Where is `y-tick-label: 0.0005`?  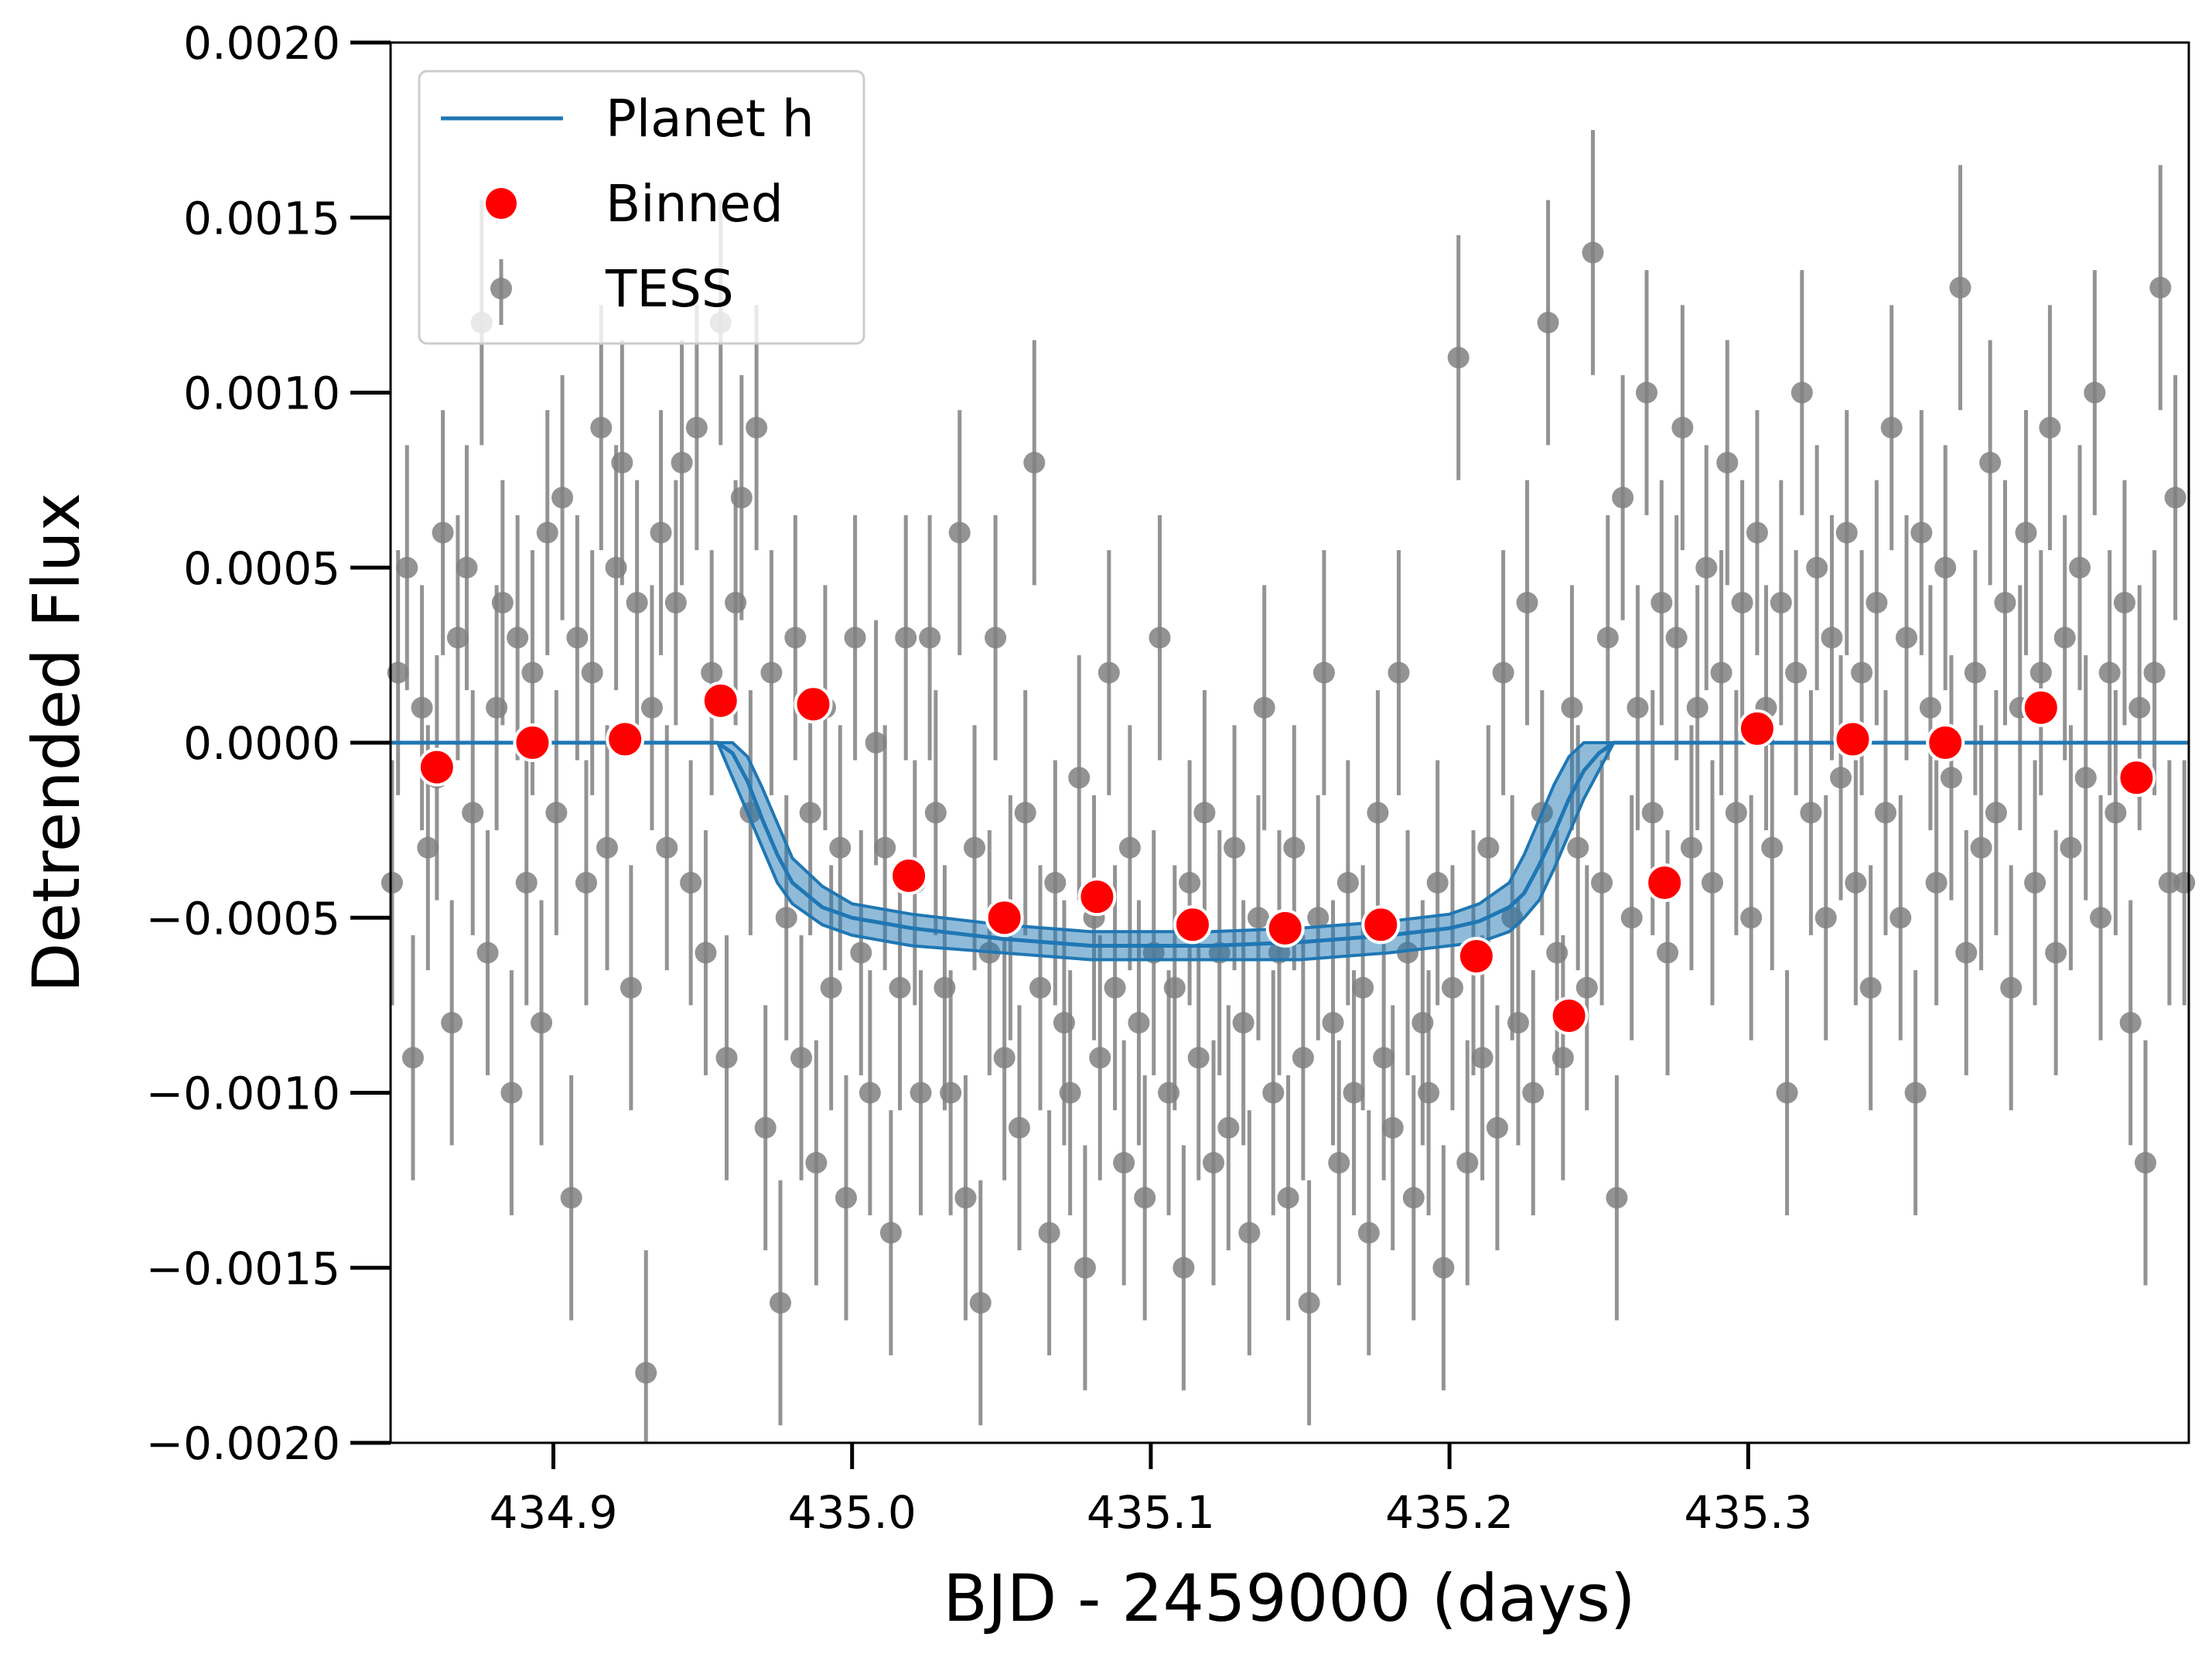
y-tick-label: 0.0005 is located at coordinates (261, 568).